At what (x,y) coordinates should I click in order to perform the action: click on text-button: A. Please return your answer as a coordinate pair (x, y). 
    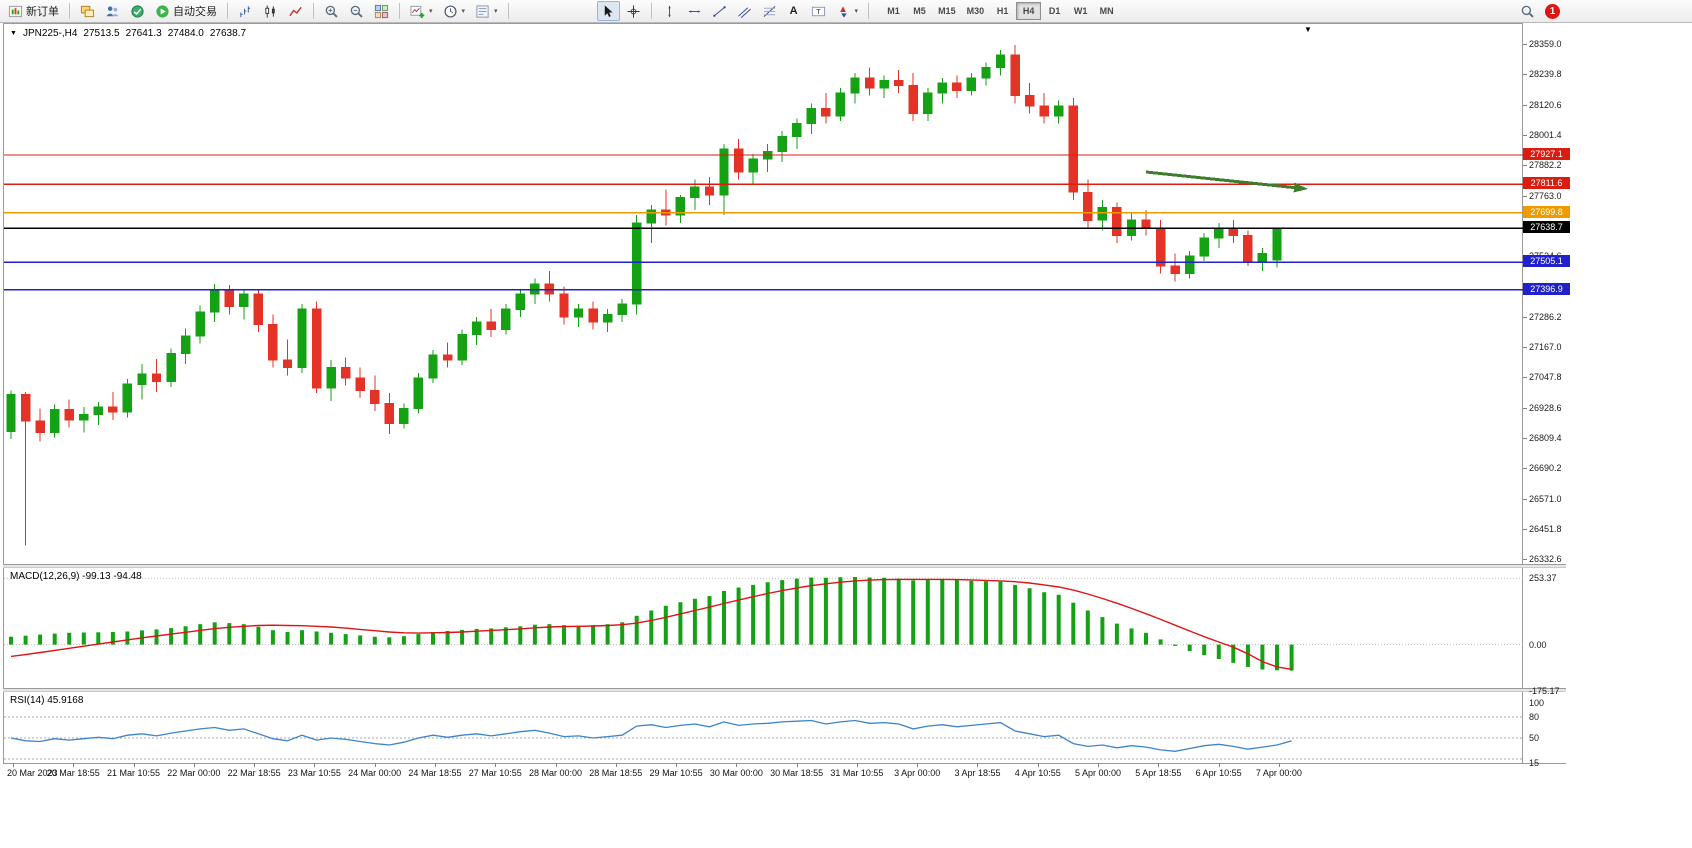
    Looking at the image, I should click on (794, 11).